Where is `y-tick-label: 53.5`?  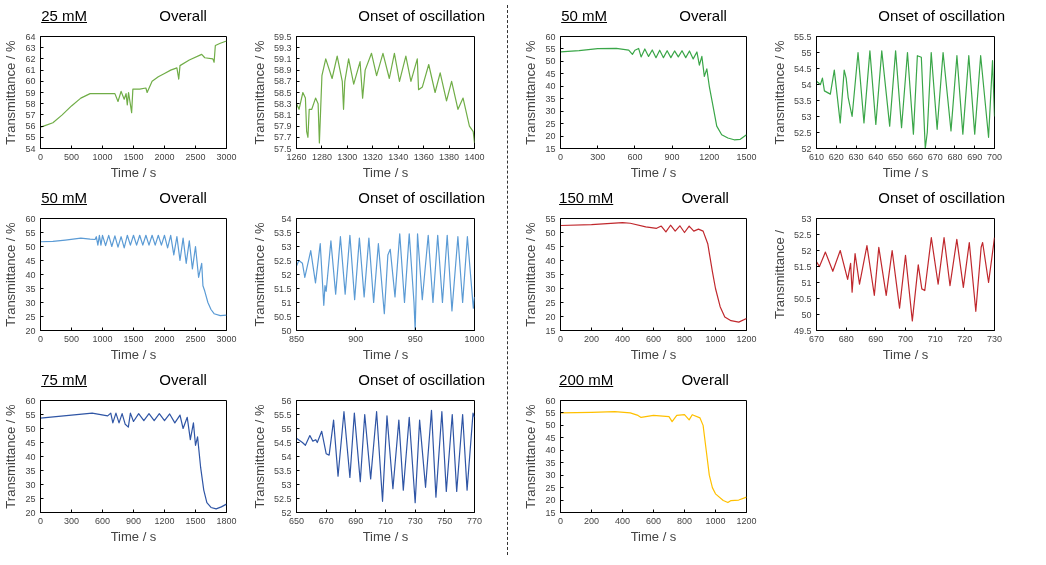 y-tick-label: 53.5 is located at coordinates (802, 100).